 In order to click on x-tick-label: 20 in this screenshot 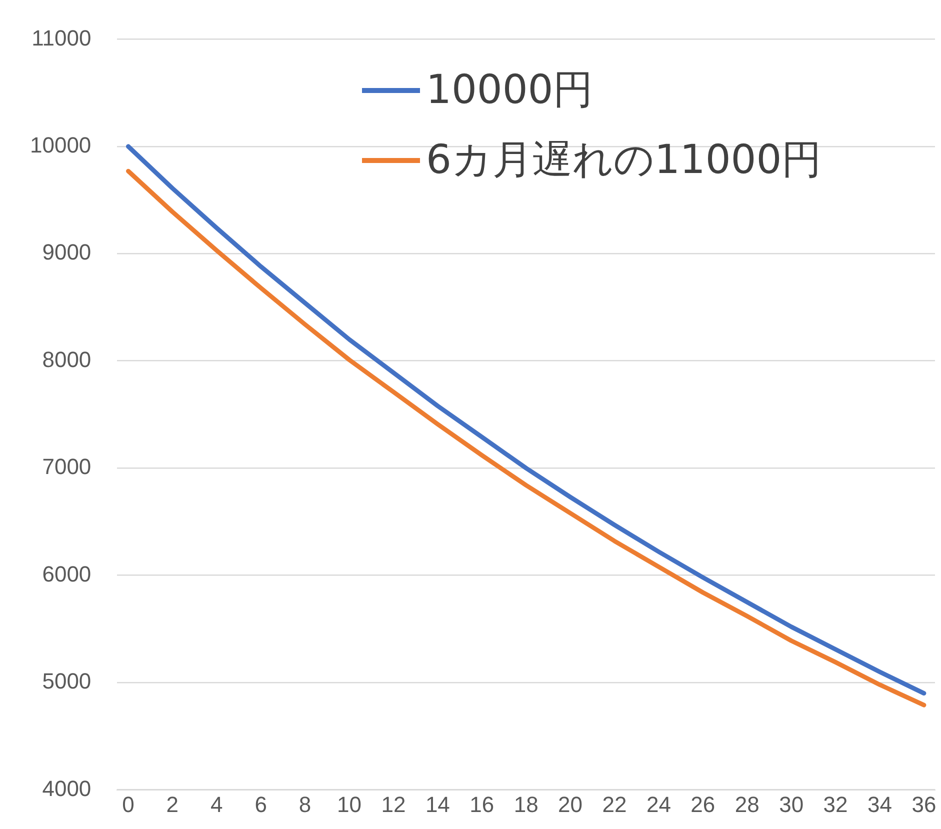, I will do `click(570, 805)`.